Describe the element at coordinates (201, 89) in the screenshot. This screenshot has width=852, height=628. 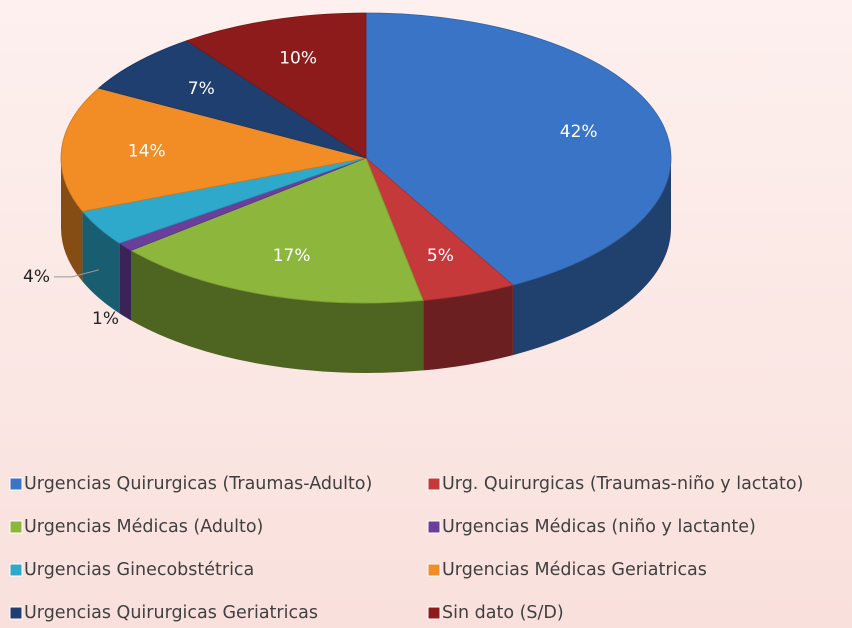
I see `data-label: 7%` at that location.